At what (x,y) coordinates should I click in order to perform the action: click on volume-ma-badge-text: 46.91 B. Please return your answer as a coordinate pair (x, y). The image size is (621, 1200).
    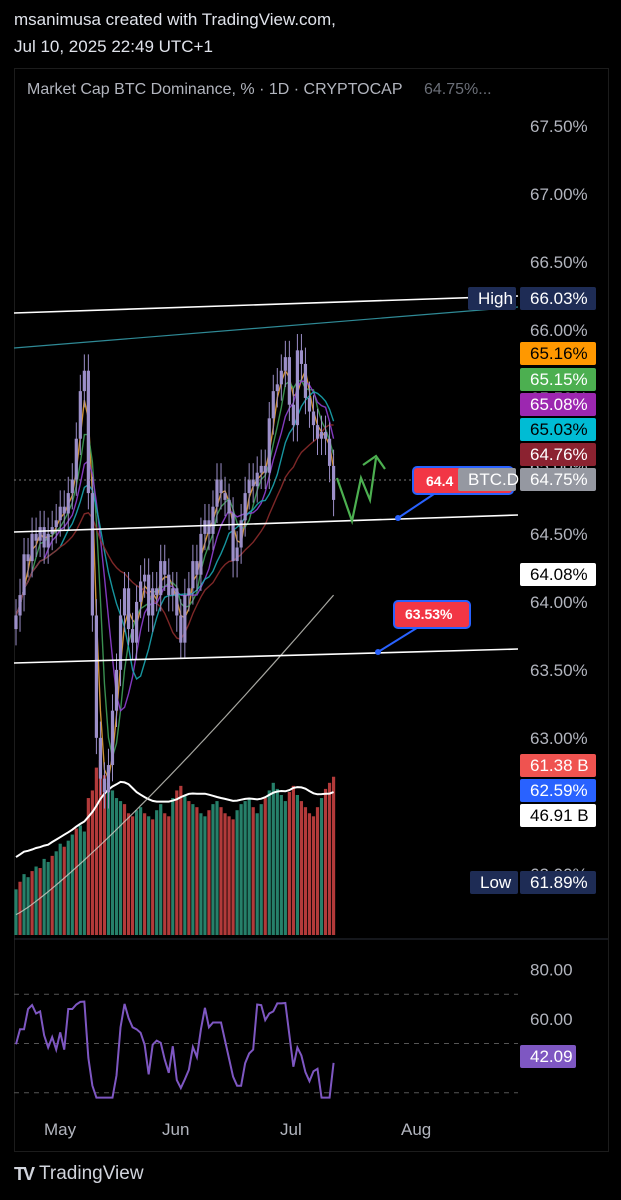
    Looking at the image, I should click on (559, 815).